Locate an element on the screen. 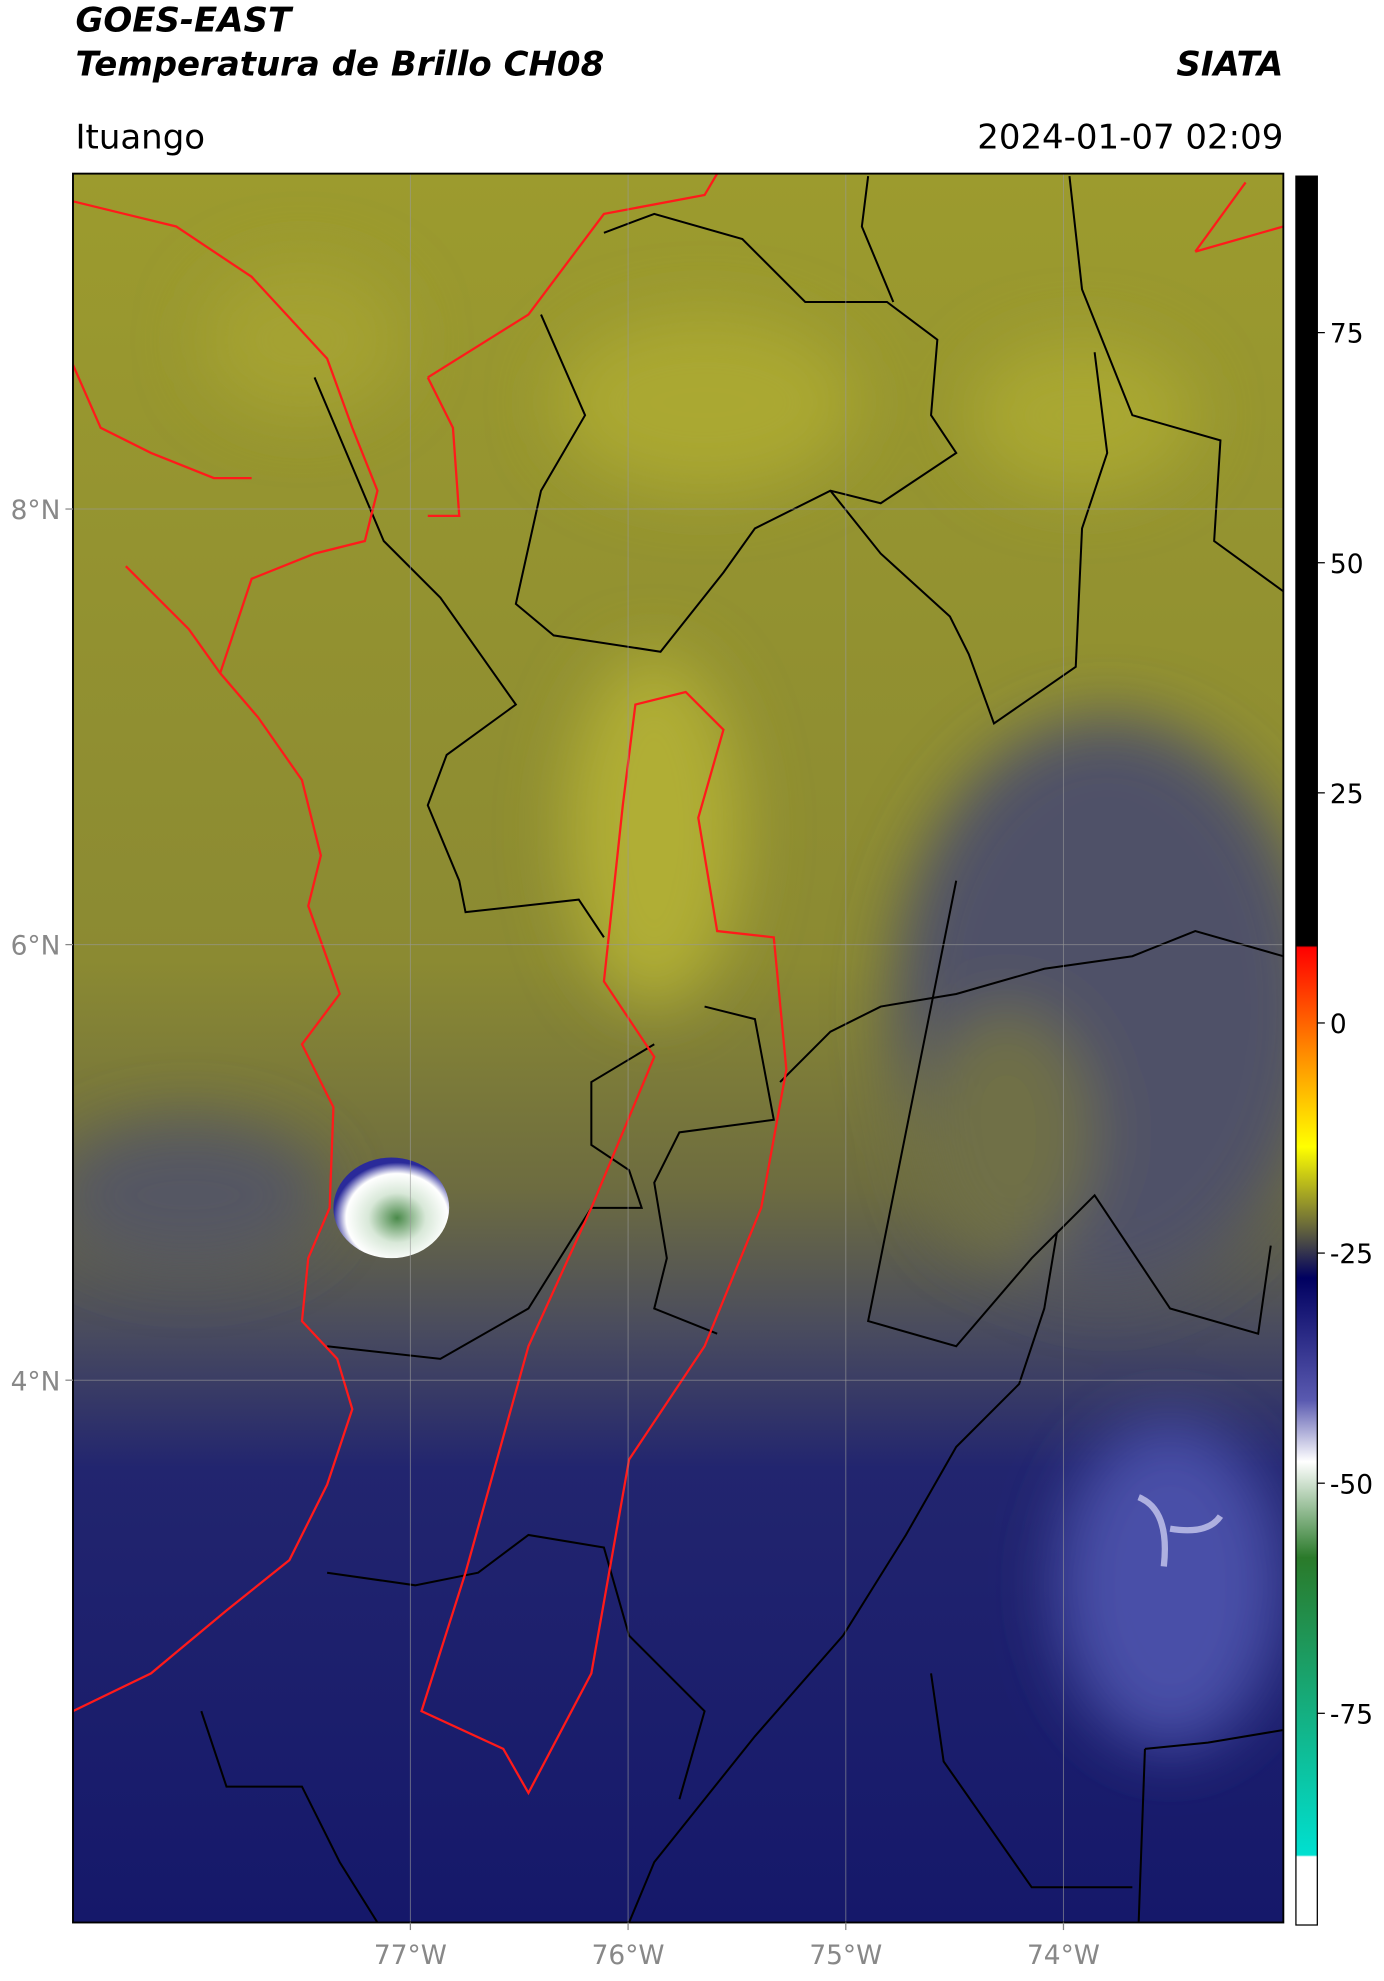 This screenshot has height=1981, width=1384. datetime: 2024-01-07 02:09 is located at coordinates (1130, 137).